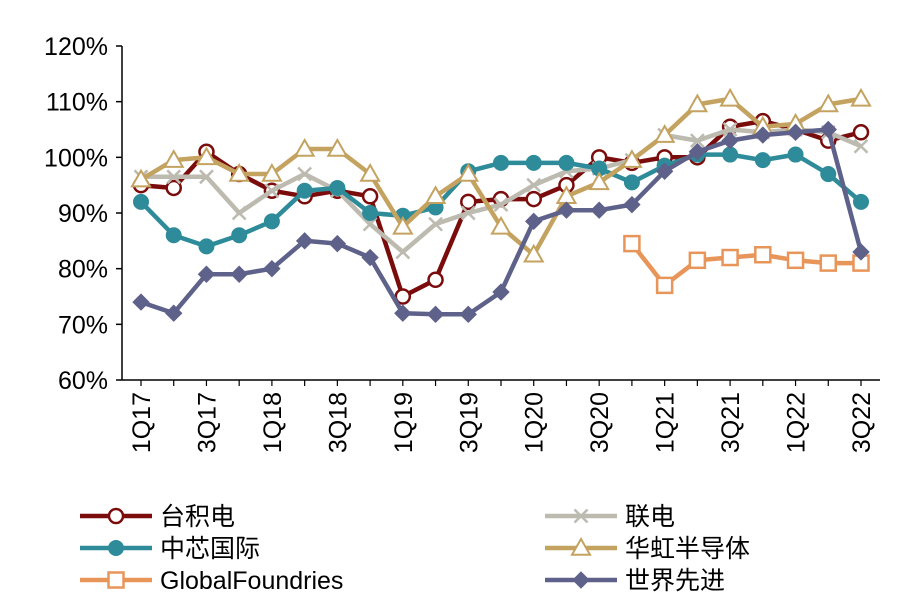 Image resolution: width=917 pixels, height=604 pixels. What do you see at coordinates (210, 549) in the screenshot?
I see `legend-label: 中芯国际` at bounding box center [210, 549].